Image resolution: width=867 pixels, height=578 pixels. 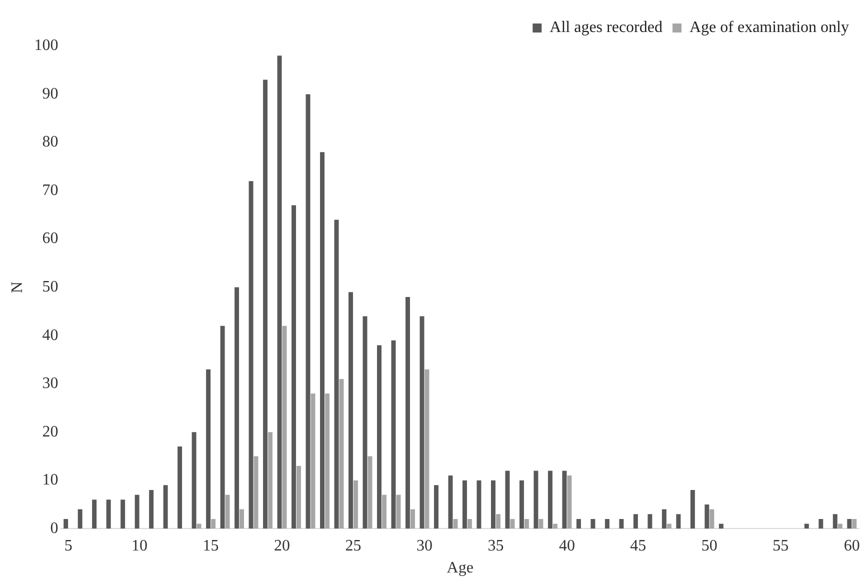 What do you see at coordinates (17, 287) in the screenshot?
I see `y-axis-title: N` at bounding box center [17, 287].